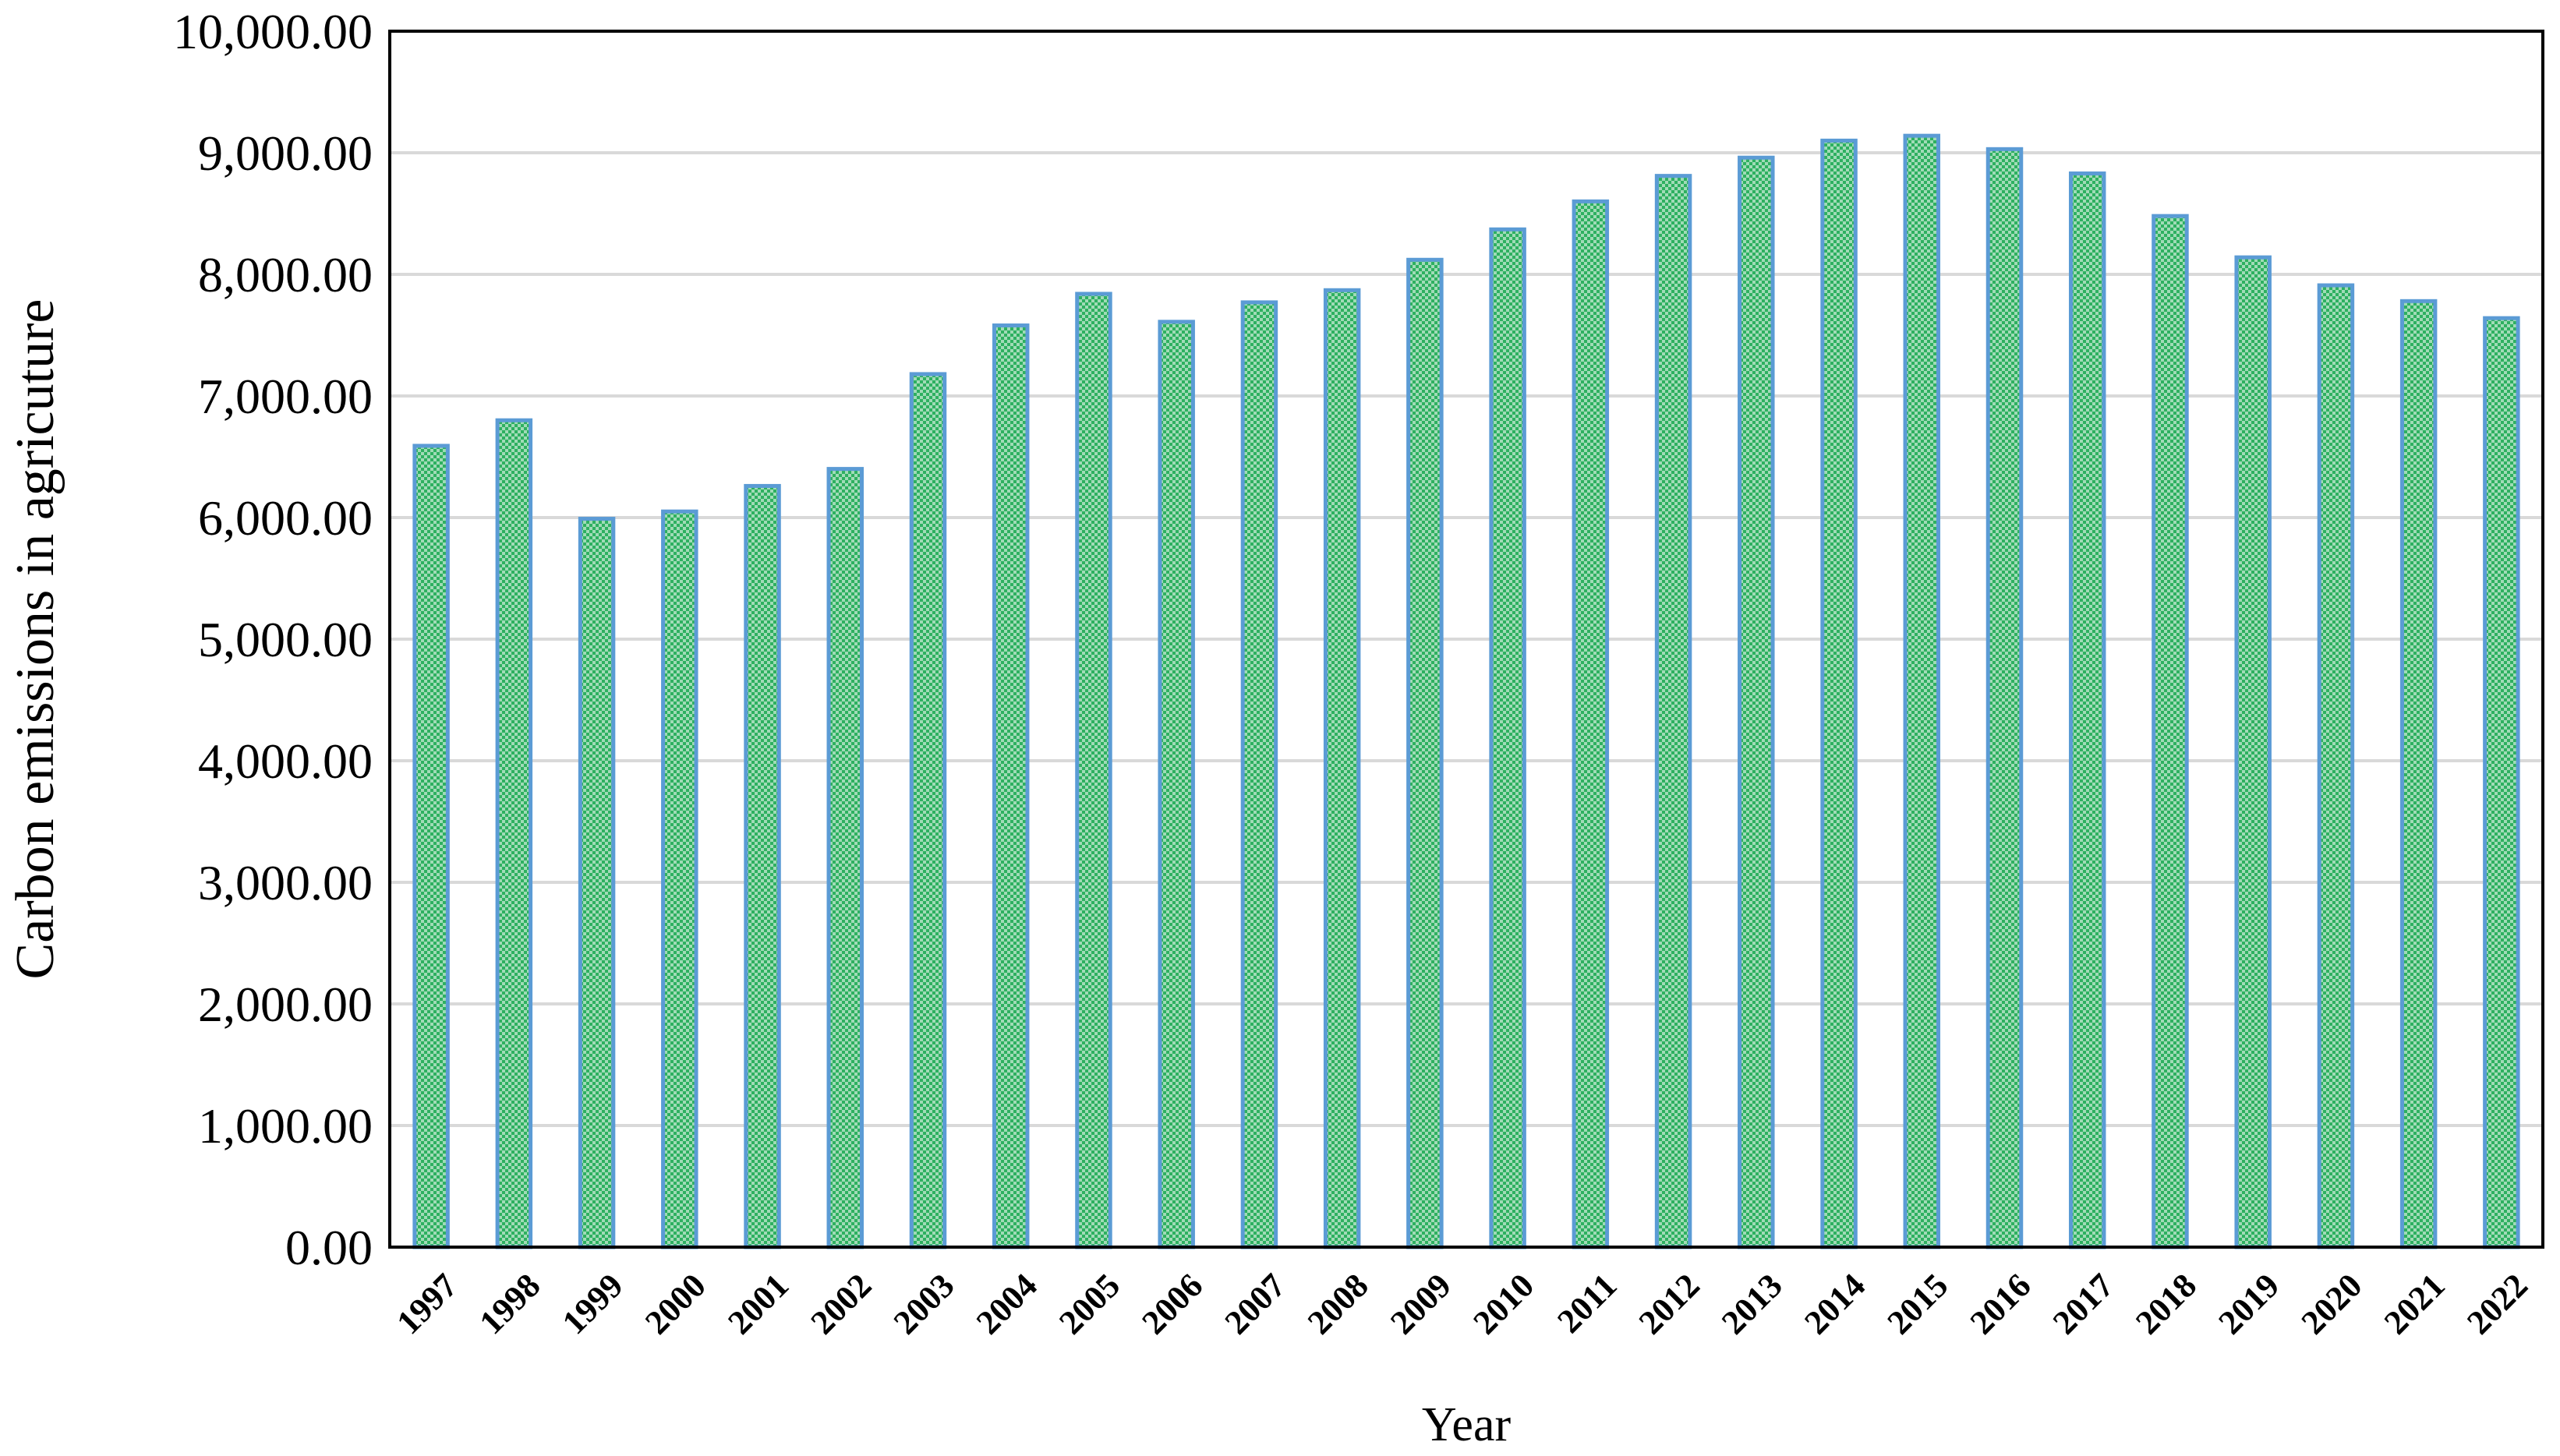 This screenshot has height=1456, width=2560. What do you see at coordinates (924, 1304) in the screenshot?
I see `x-tick-label: 2003` at bounding box center [924, 1304].